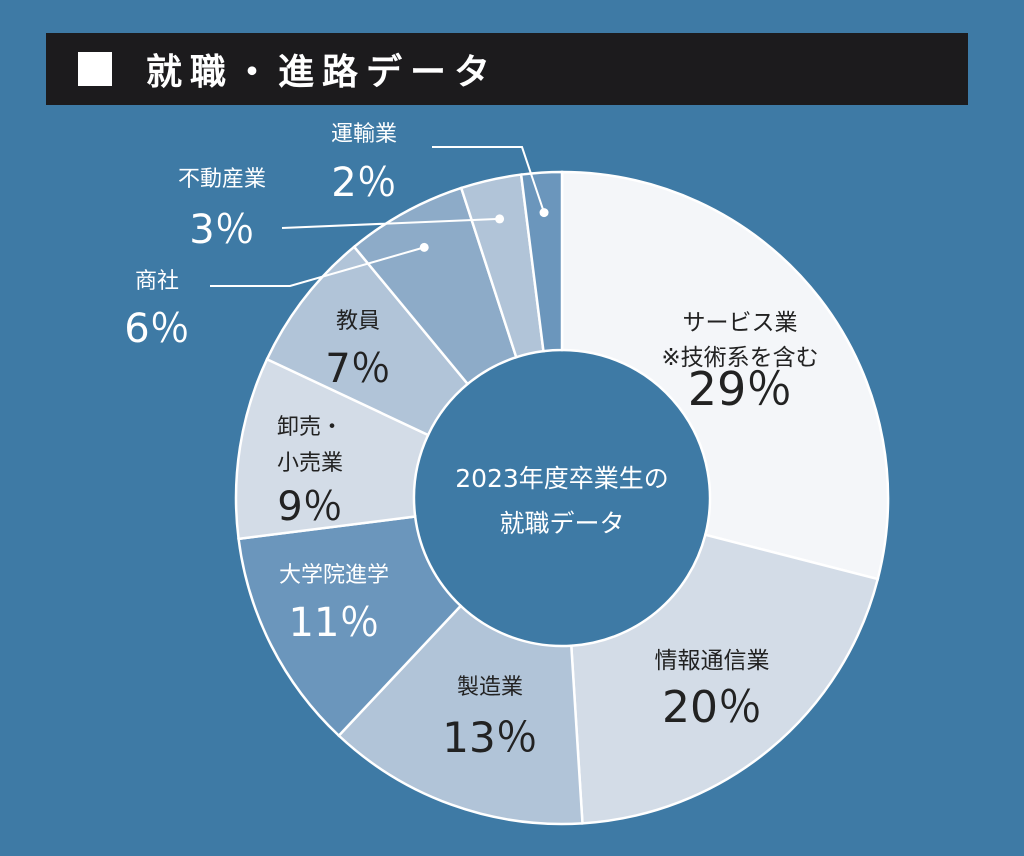 Image resolution: width=1024 pixels, height=856 pixels. What do you see at coordinates (221, 230) in the screenshot?
I see `slice-value-8: 3％` at bounding box center [221, 230].